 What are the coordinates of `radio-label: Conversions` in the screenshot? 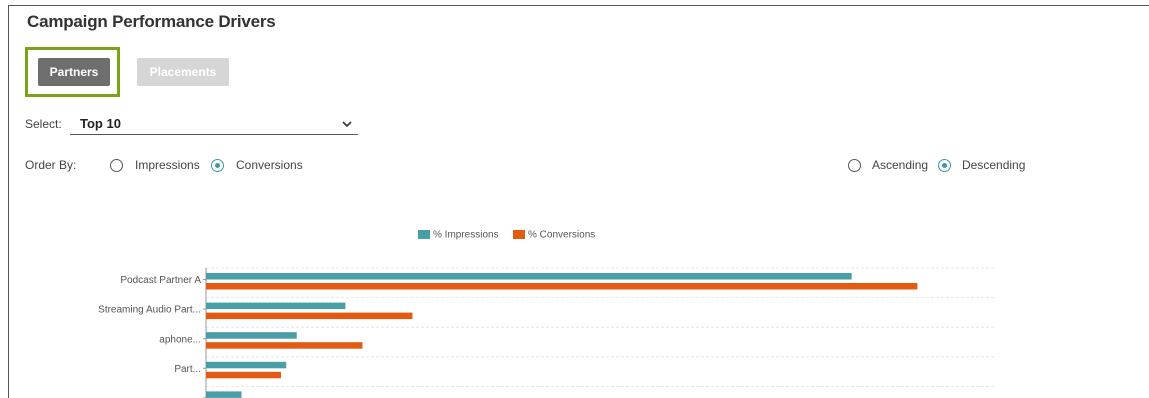 It's located at (269, 165).